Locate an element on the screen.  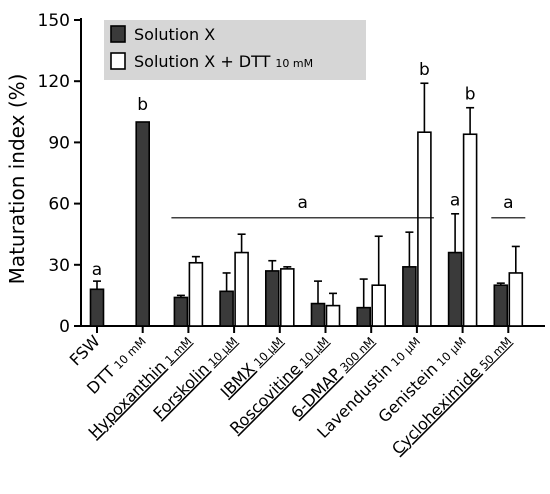
x-tick-label-name: IBMX is located at coordinates (238, 380).